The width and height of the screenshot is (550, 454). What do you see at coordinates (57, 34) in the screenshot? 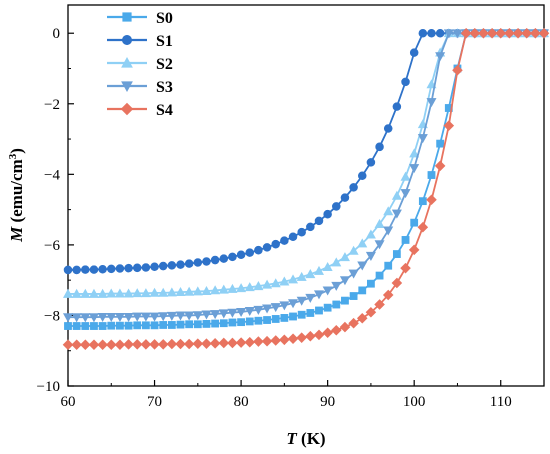
I see `y-tick-label: 0` at bounding box center [57, 34].